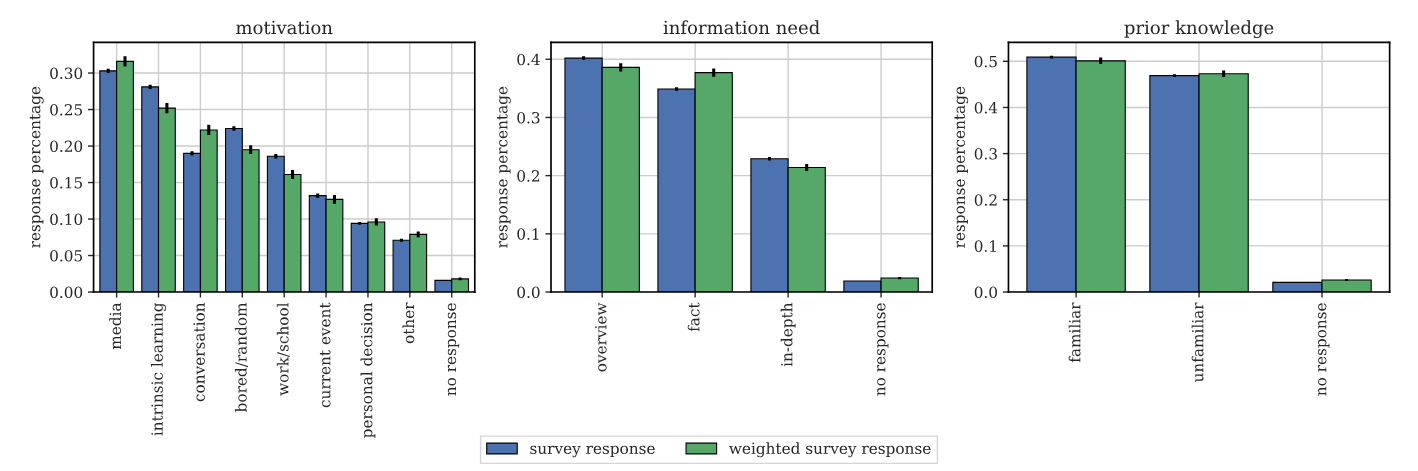 The image size is (1418, 471). Describe the element at coordinates (66, 292) in the screenshot. I see `y-tick-label: 0.00` at that location.